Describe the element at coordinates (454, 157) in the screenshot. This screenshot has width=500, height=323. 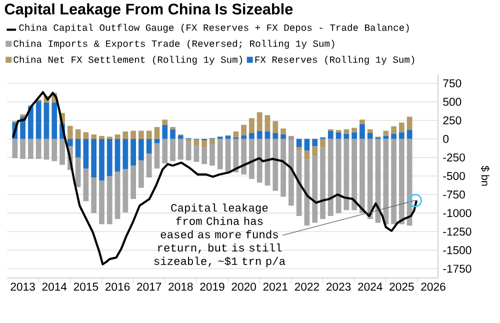
I see `y-tick-label: -250` at that location.